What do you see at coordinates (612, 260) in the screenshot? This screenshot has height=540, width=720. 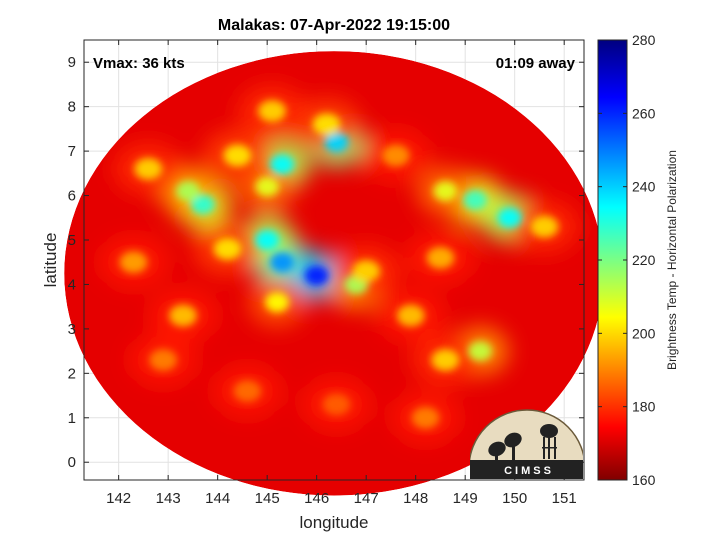 I see `colorbar` at bounding box center [612, 260].